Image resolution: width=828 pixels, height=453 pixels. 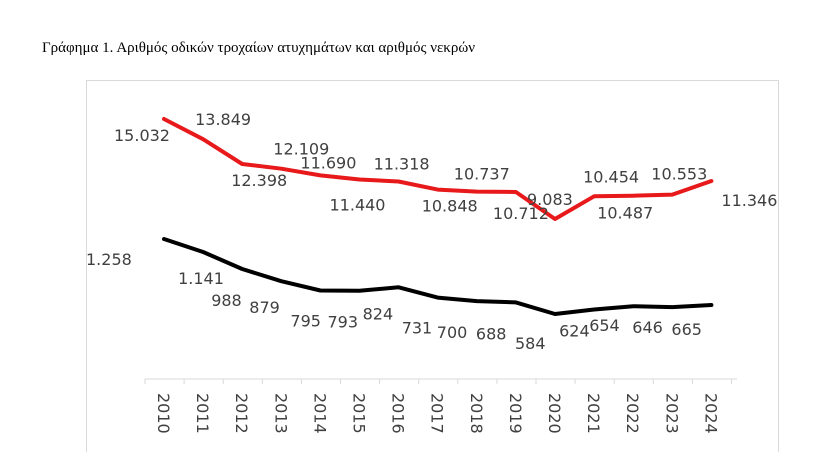 I want to click on x-tick-label: 2016, so click(x=398, y=413).